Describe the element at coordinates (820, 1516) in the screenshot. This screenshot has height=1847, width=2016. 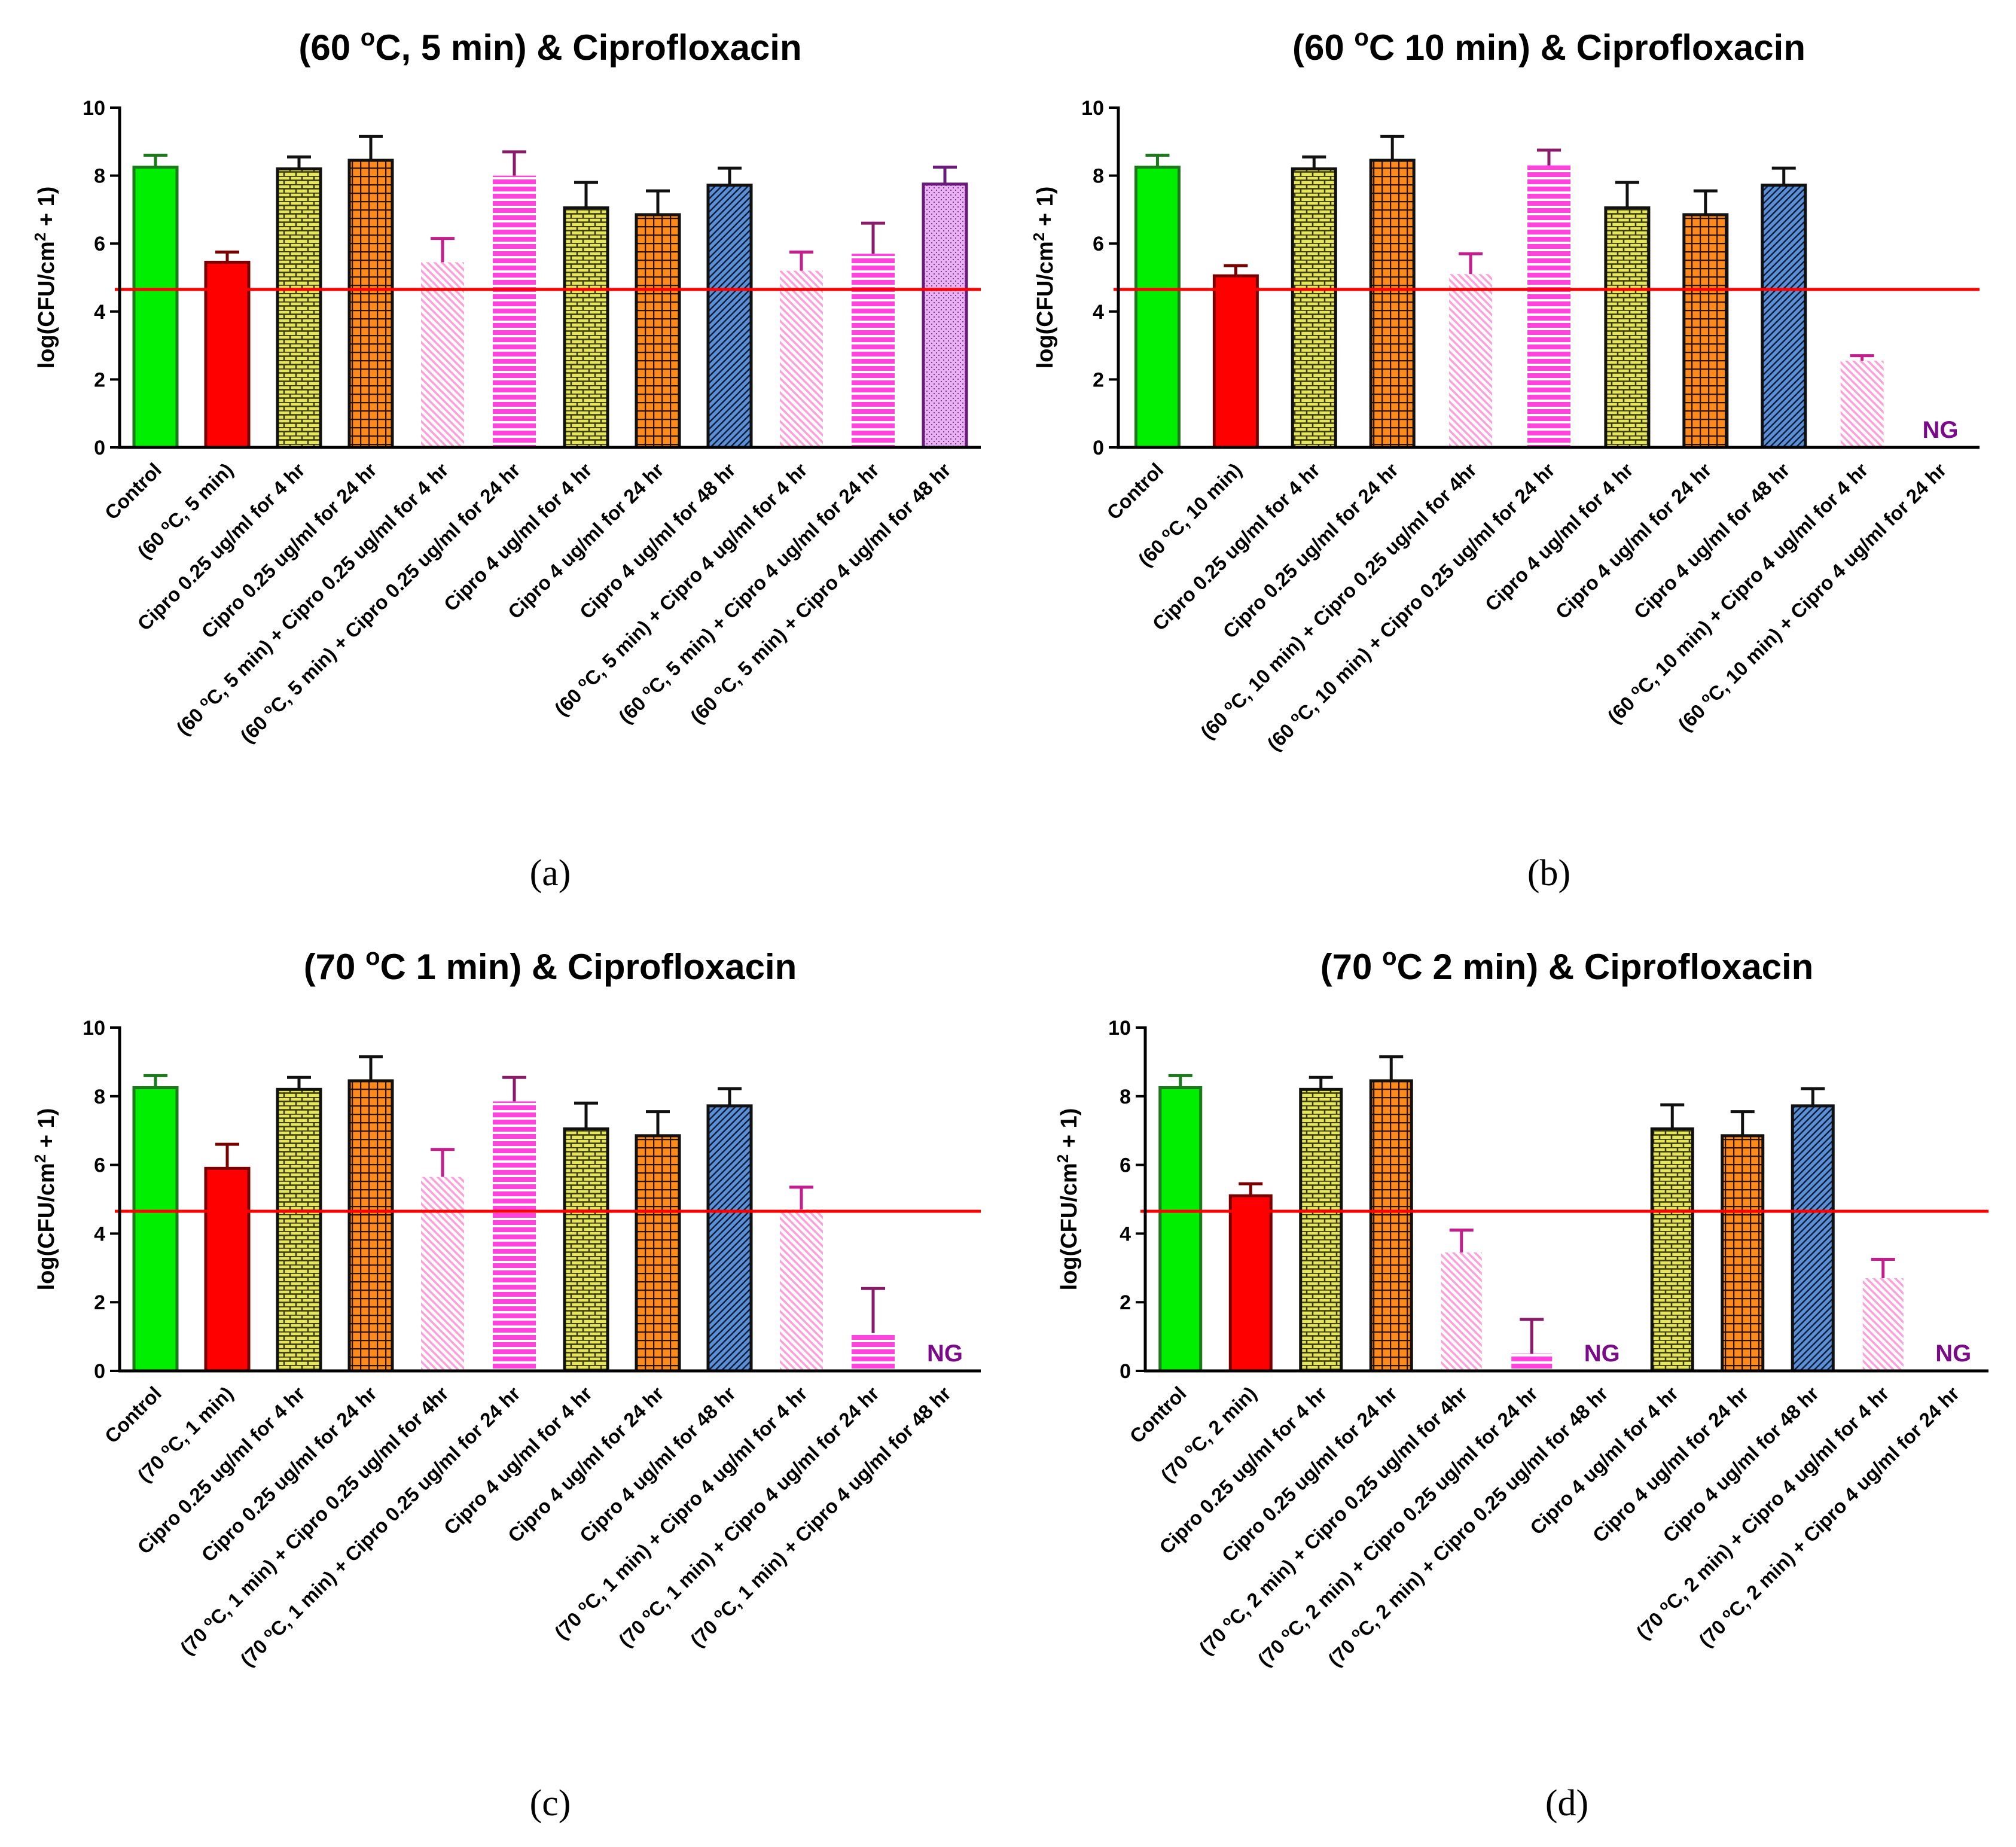
I see `category-label: (70 oC, 1 min) + Cipro 4 ug/ml for 48 hr` at that location.